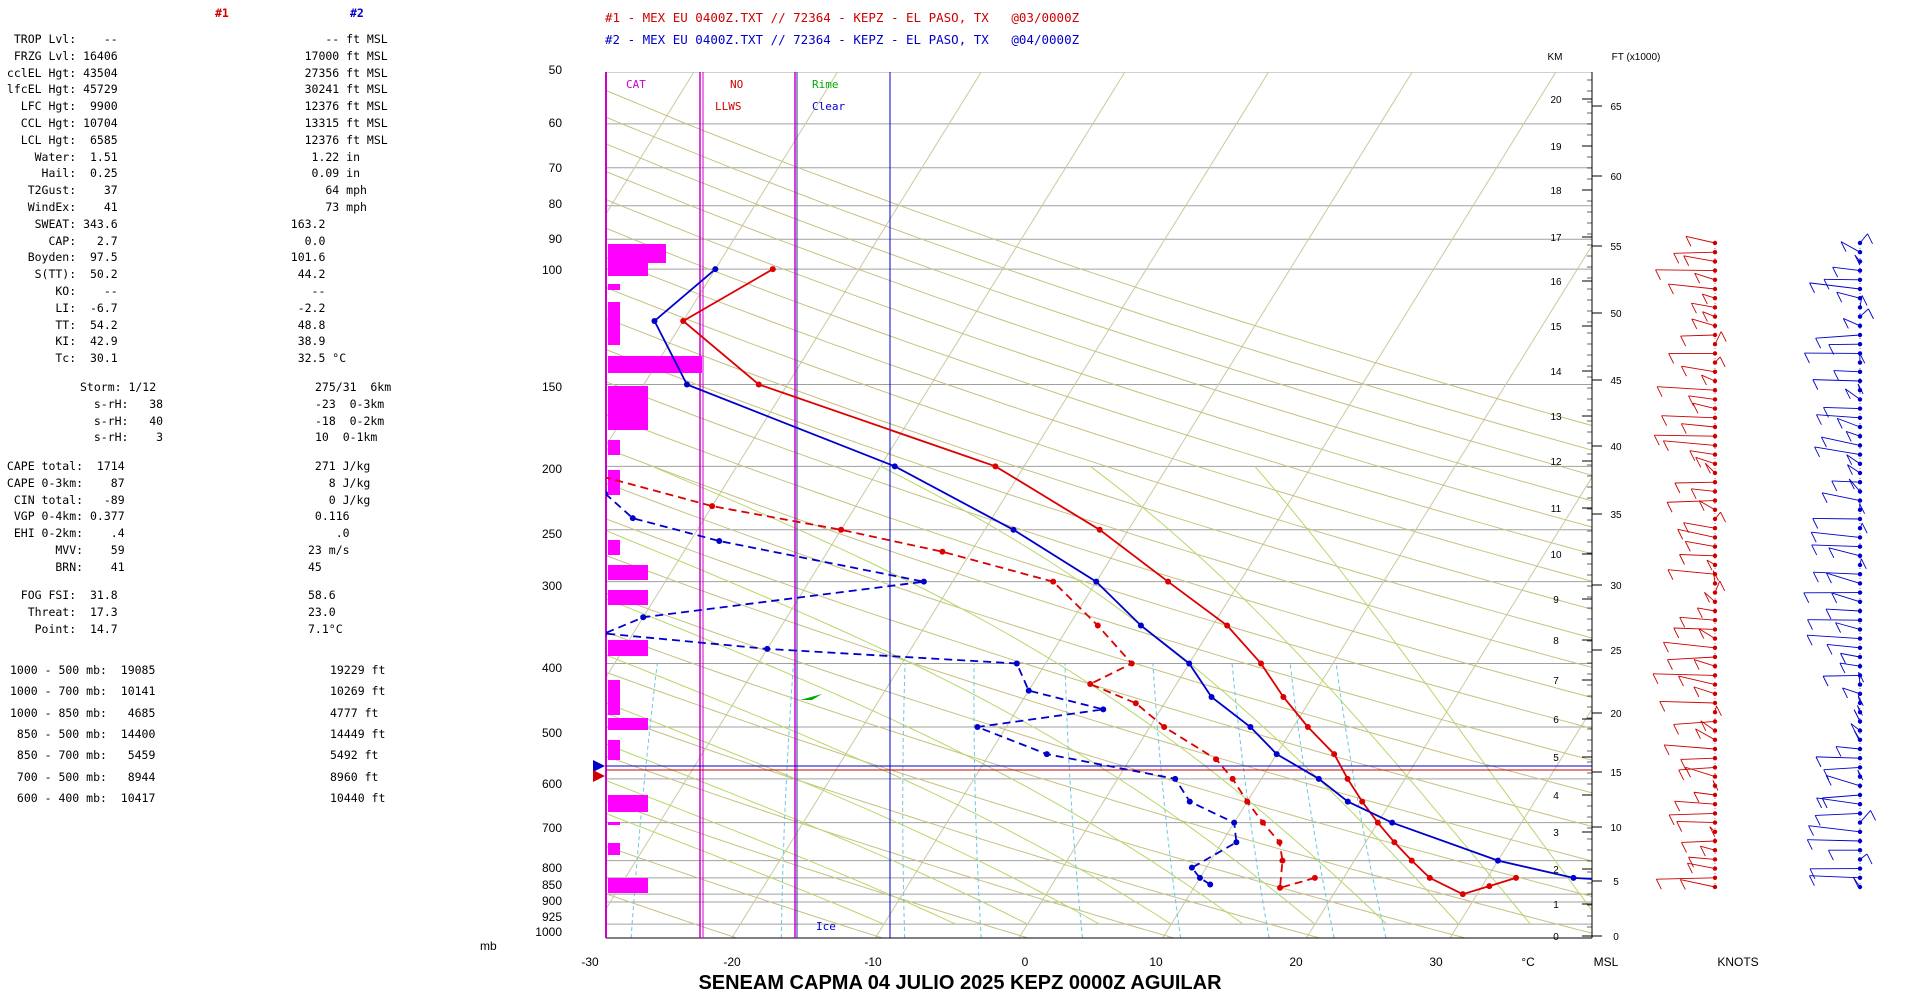  What do you see at coordinates (350, 420) in the screenshot?
I see `storm-row-value2: -18 0-2km` at bounding box center [350, 420].